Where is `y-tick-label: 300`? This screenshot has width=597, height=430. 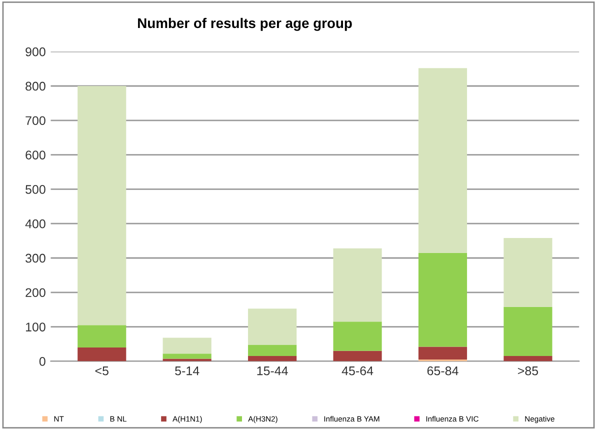
y-tick-label: 300 is located at coordinates (36, 258).